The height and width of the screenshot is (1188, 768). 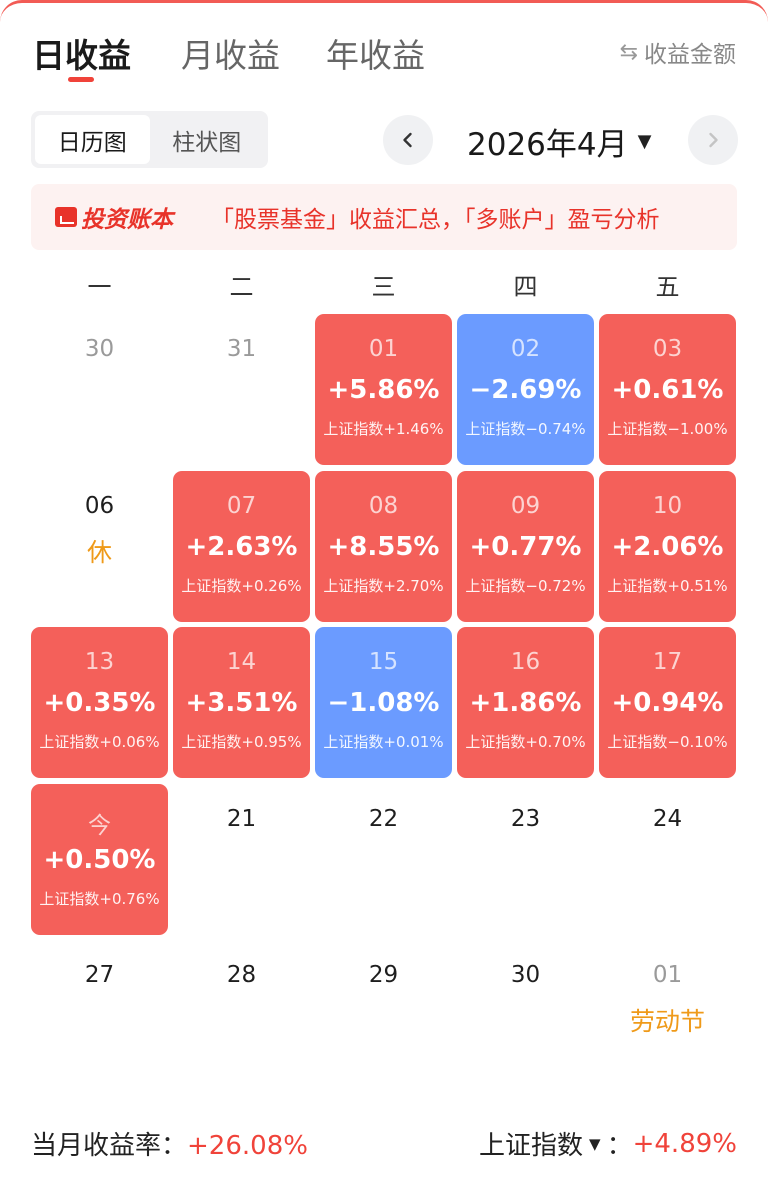 I want to click on calendar-day-cell: 28, so click(x=241, y=1015).